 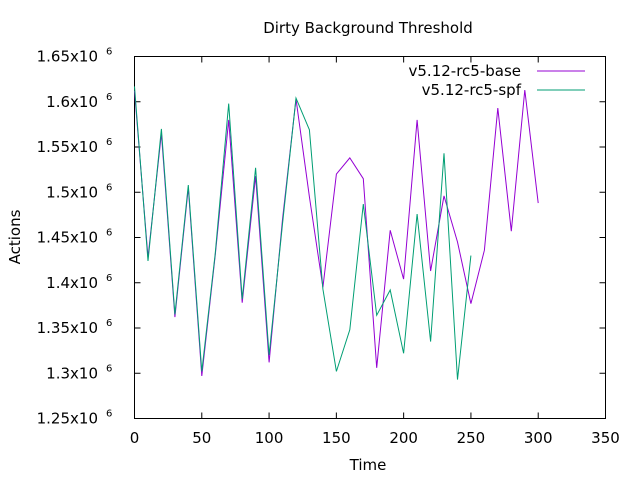 What do you see at coordinates (368, 465) in the screenshot?
I see `x-axis-title: Time` at bounding box center [368, 465].